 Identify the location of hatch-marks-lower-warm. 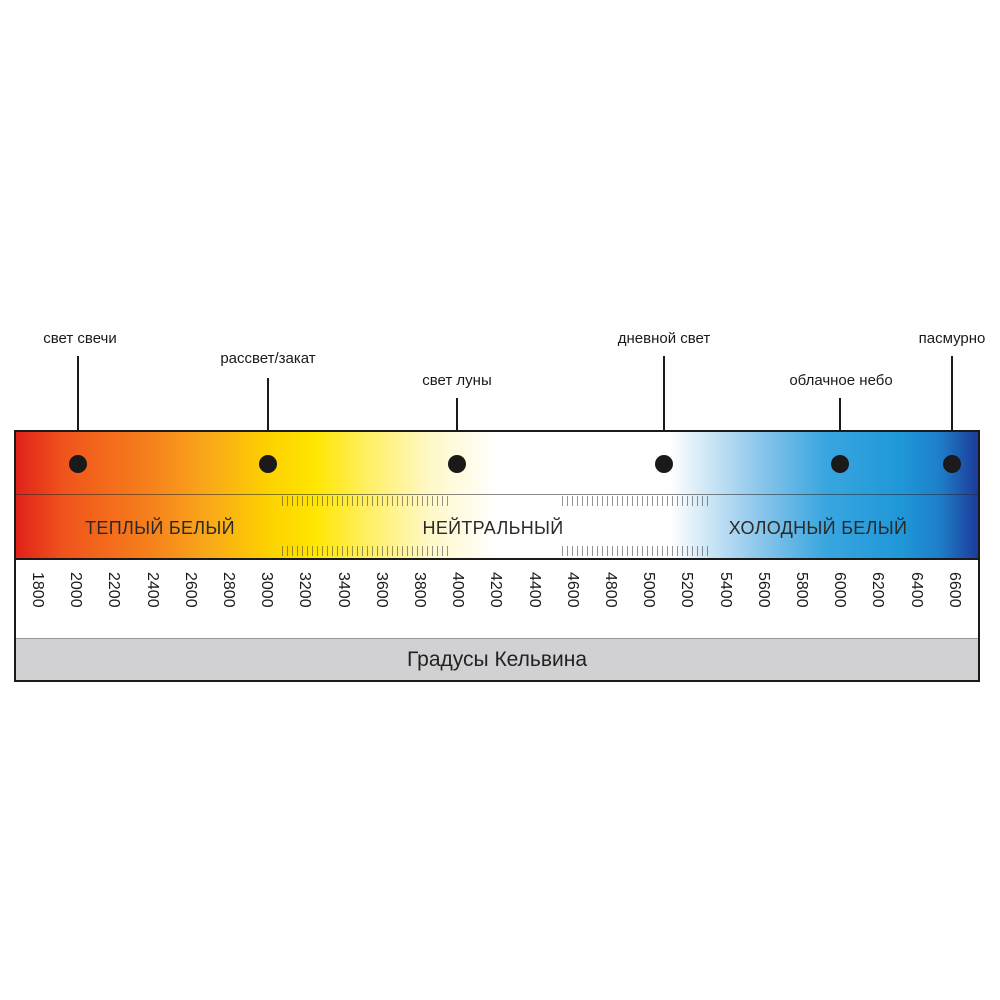
(367, 551).